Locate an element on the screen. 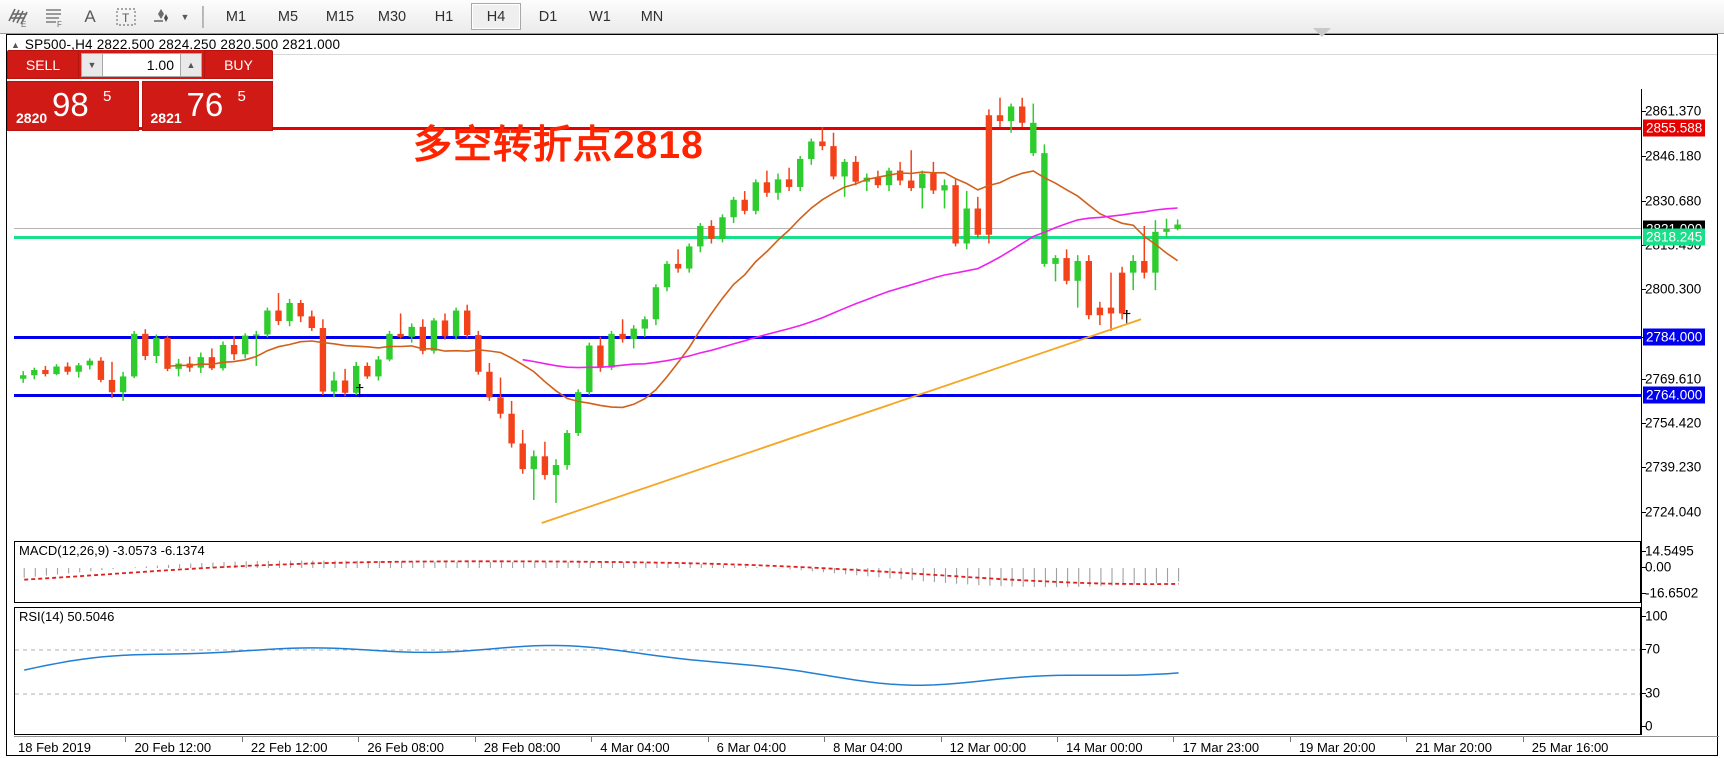 The width and height of the screenshot is (1724, 758). rsi-scale-label: 30 is located at coordinates (1653, 693).